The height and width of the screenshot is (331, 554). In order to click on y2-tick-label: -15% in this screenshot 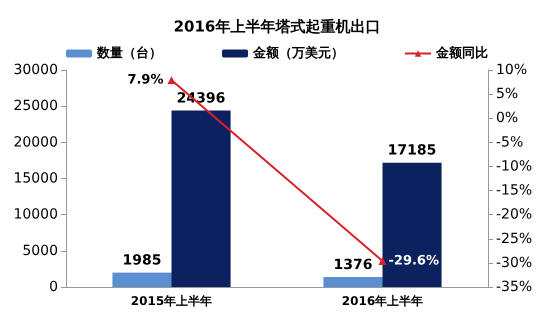, I will do `click(514, 190)`.